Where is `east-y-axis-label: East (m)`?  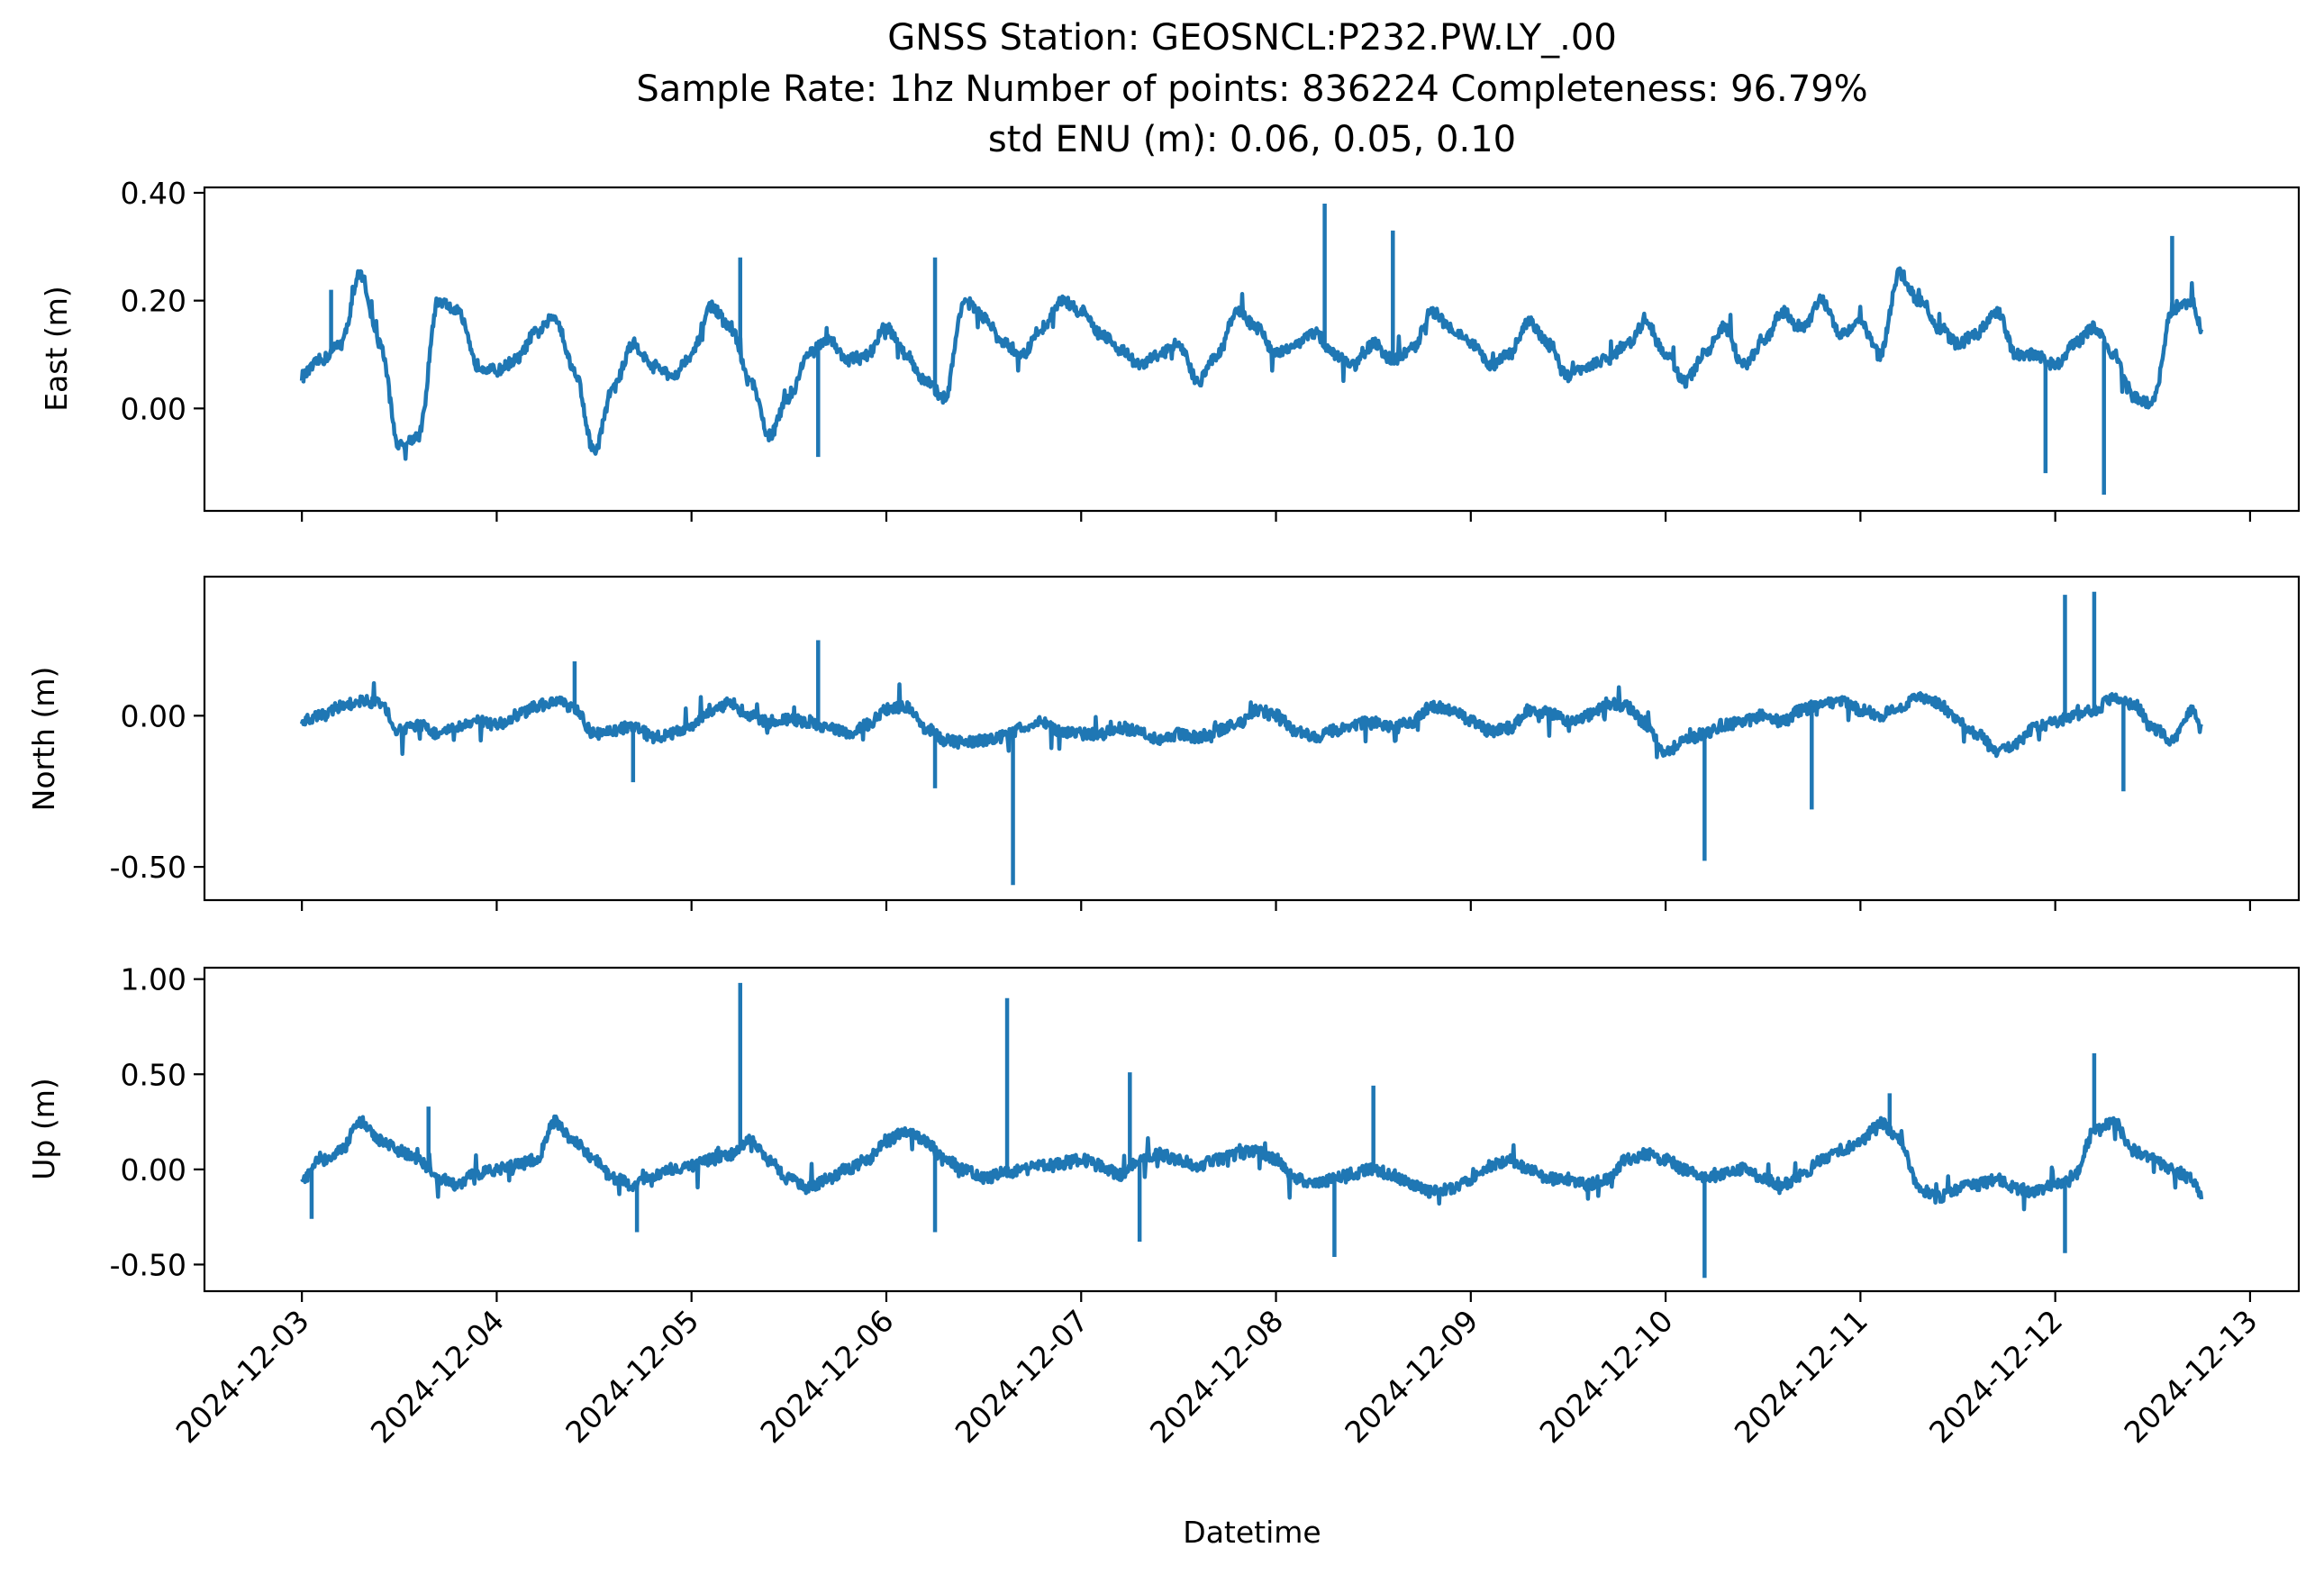 east-y-axis-label: East (m) is located at coordinates (57, 349).